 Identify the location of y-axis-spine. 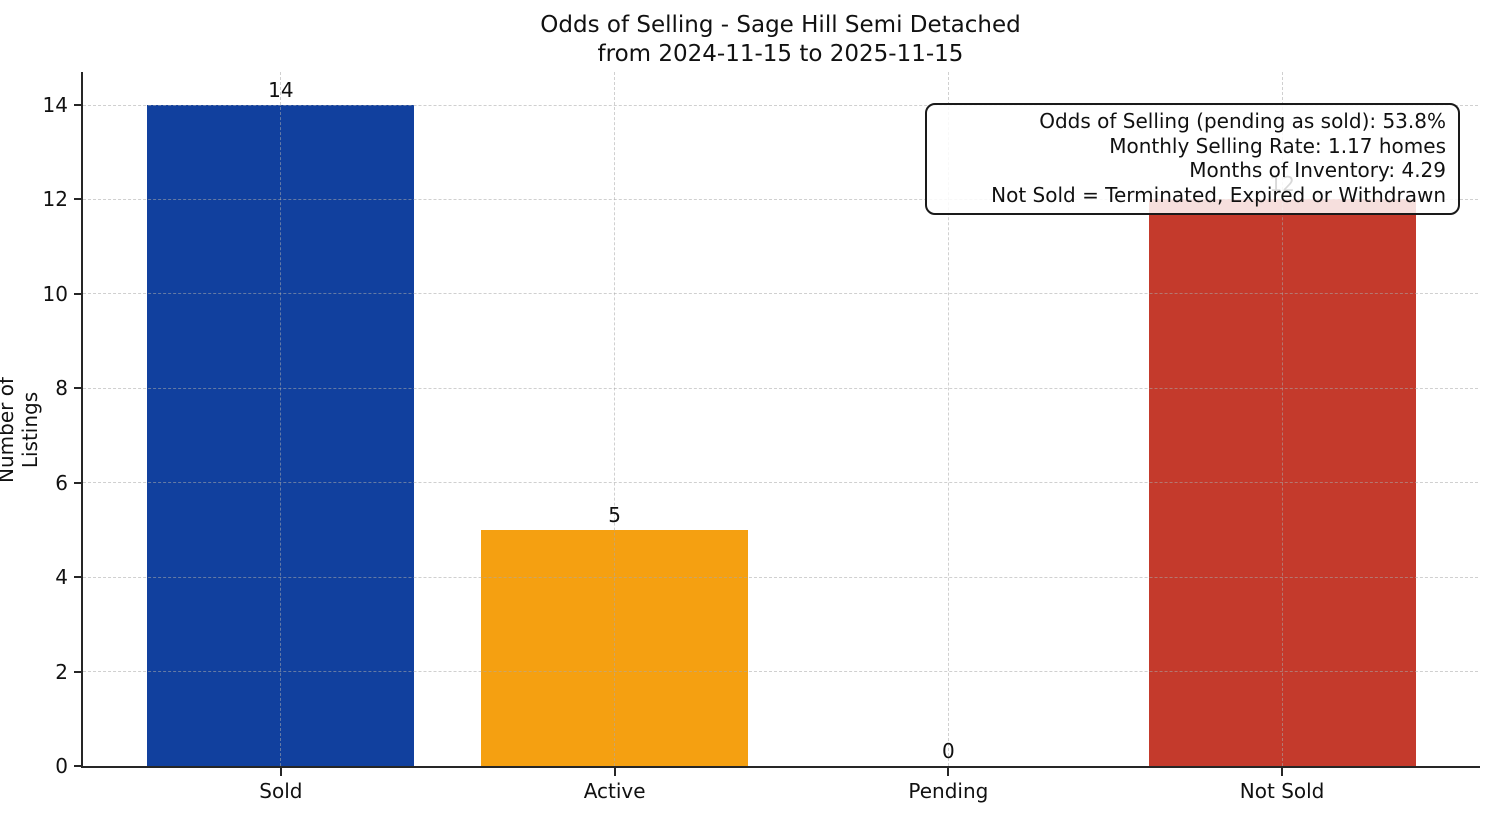
(82, 420).